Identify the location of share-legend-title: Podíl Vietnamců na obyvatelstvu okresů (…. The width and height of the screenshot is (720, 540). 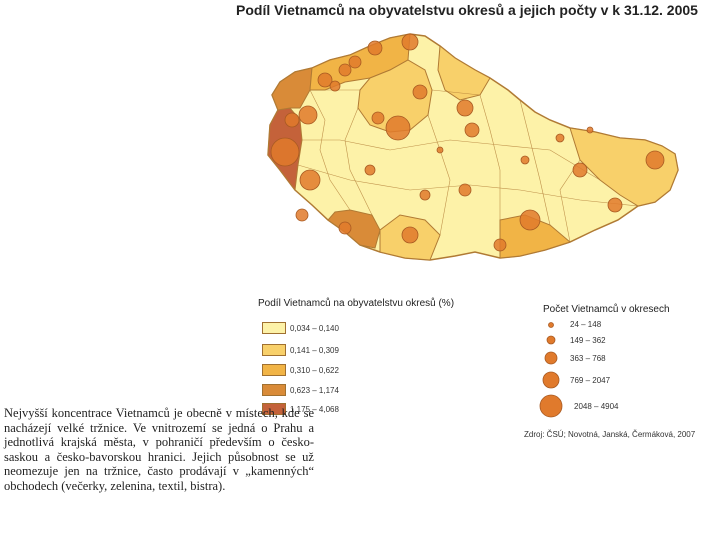
(356, 303).